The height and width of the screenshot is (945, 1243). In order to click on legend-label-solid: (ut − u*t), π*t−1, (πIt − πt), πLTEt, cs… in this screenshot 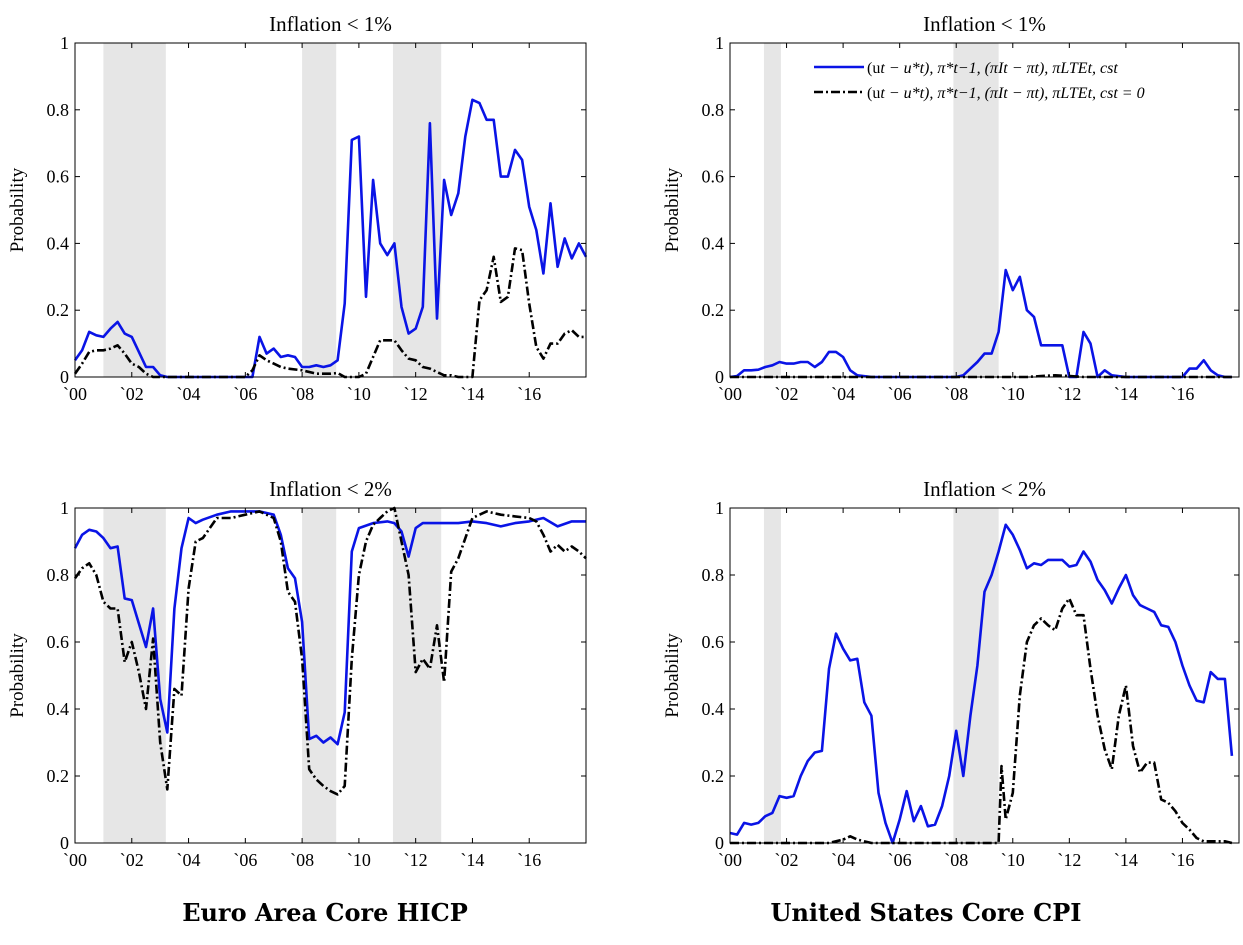, I will do `click(992, 68)`.